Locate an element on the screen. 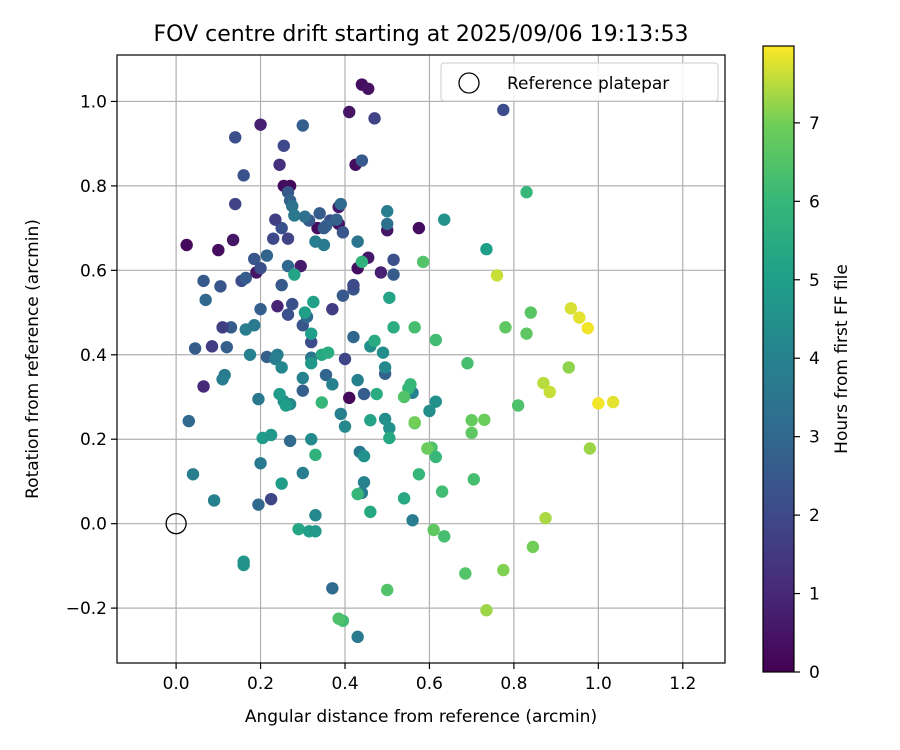 This screenshot has width=900, height=750. legend-box is located at coordinates (579, 82).